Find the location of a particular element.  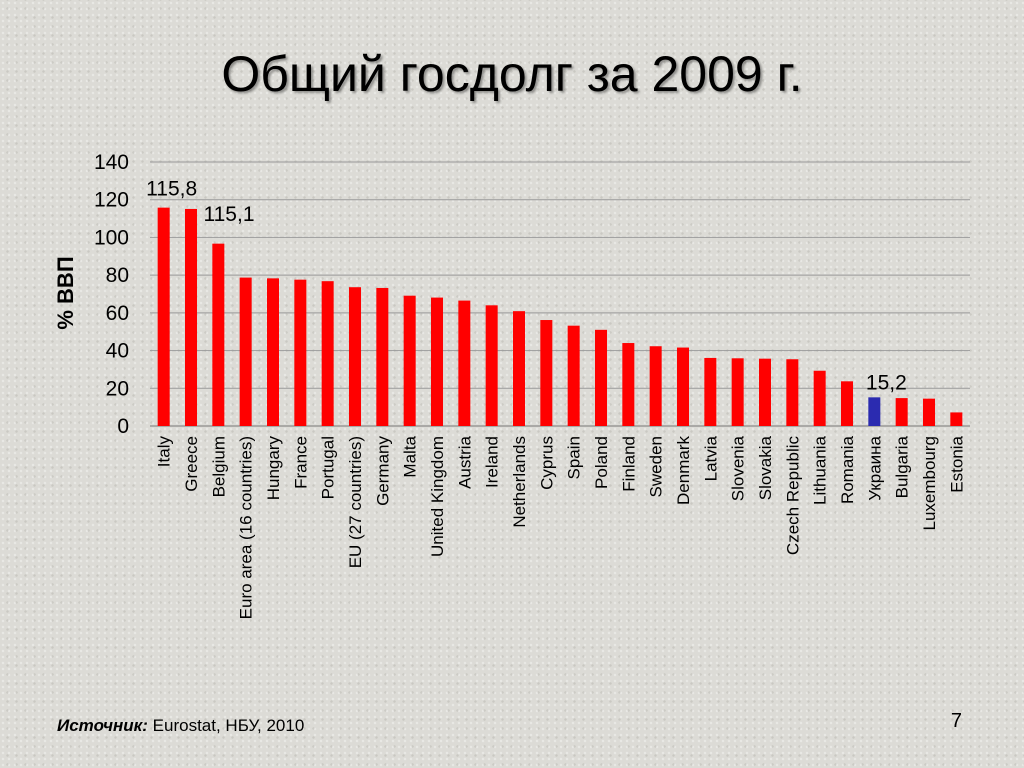

x-tick-label: Latvia is located at coordinates (710, 458).